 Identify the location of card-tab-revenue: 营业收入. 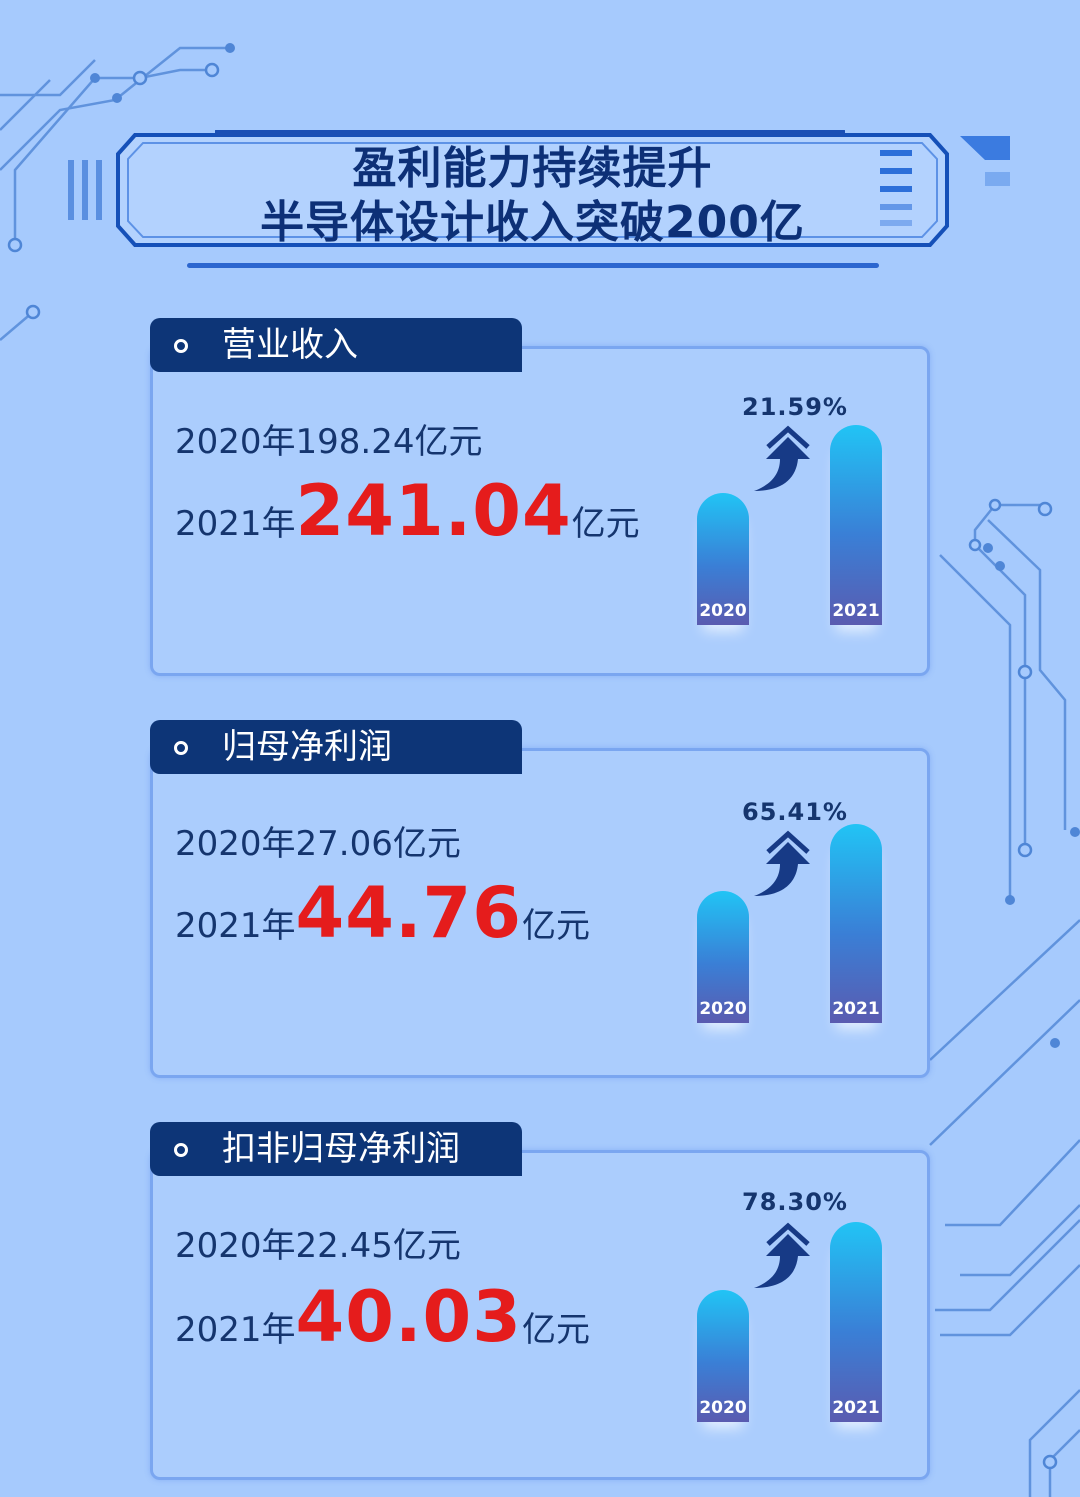
(336, 345).